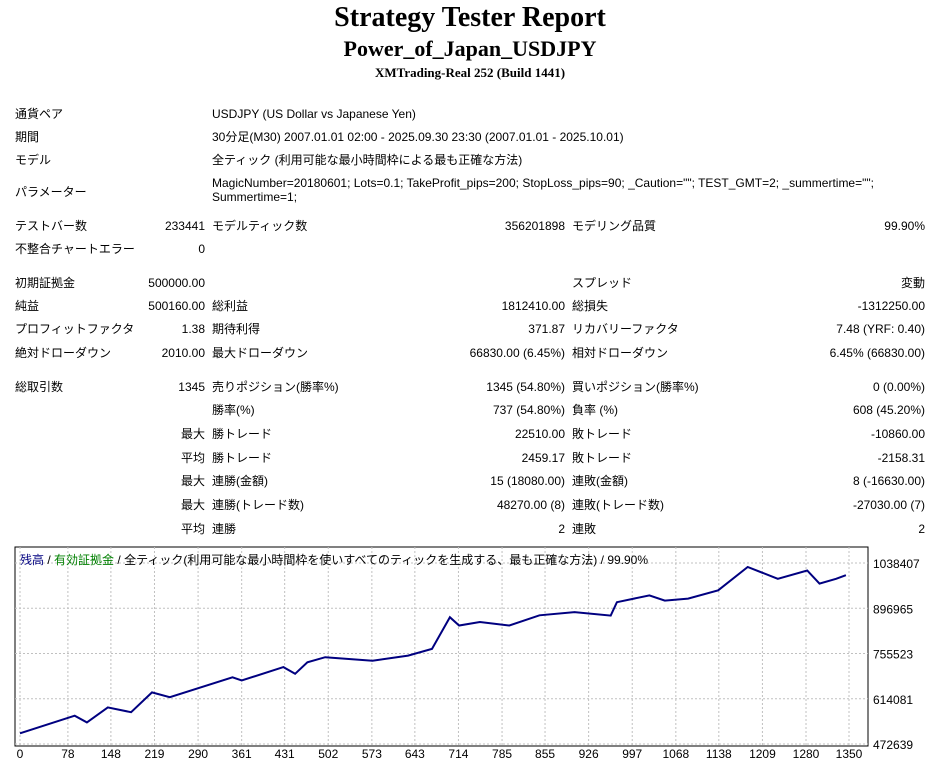  I want to click on x-tick-label: 714, so click(458, 754).